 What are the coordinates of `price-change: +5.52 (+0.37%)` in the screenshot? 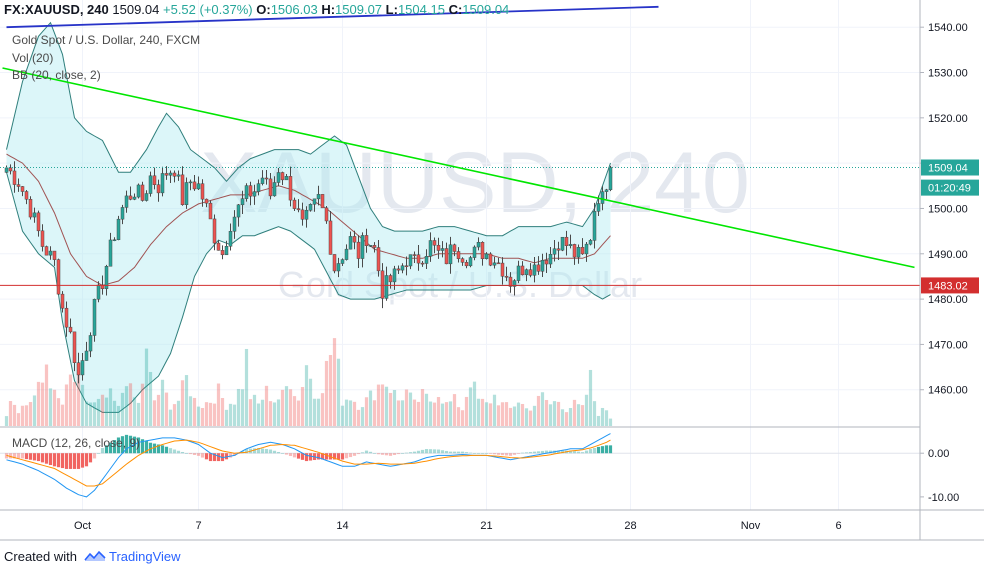 It's located at (208, 9).